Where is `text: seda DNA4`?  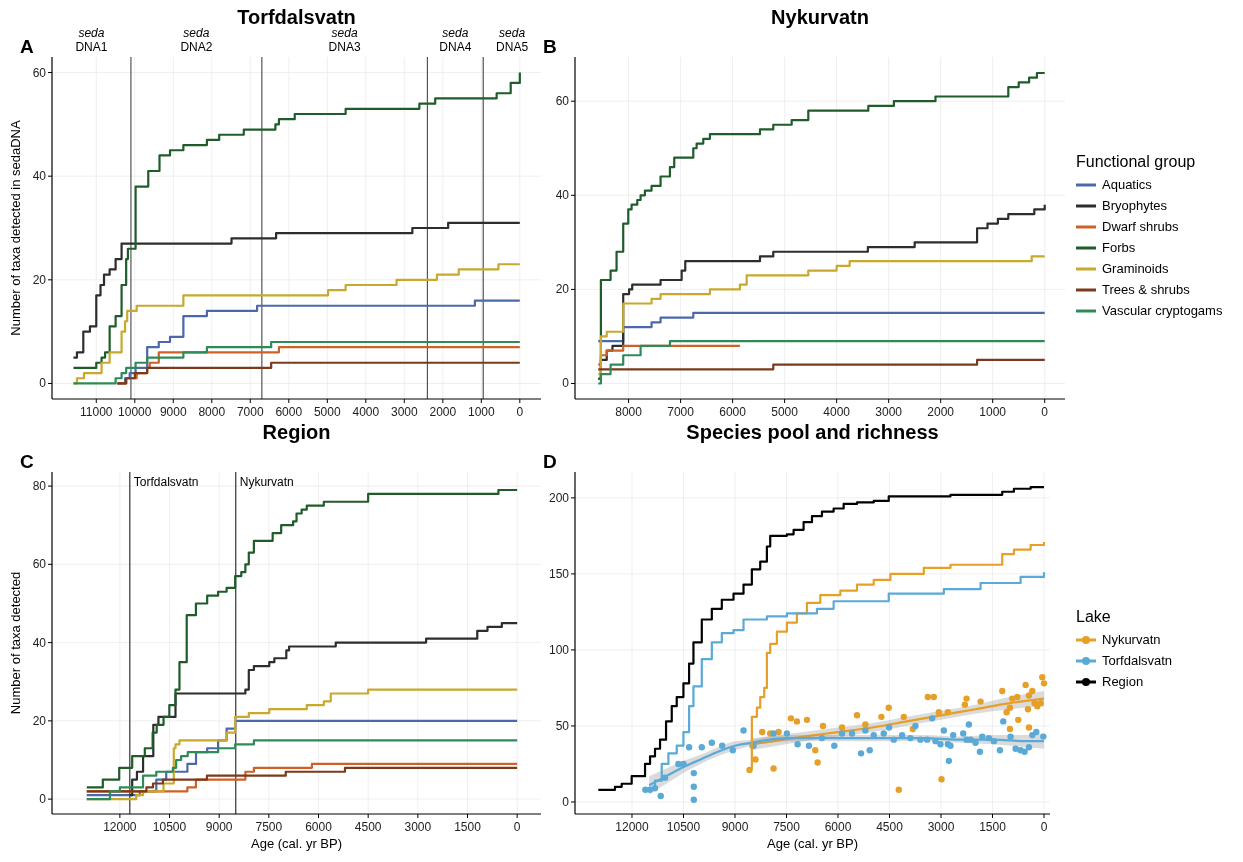 text: seda DNA4 is located at coordinates (455, 40).